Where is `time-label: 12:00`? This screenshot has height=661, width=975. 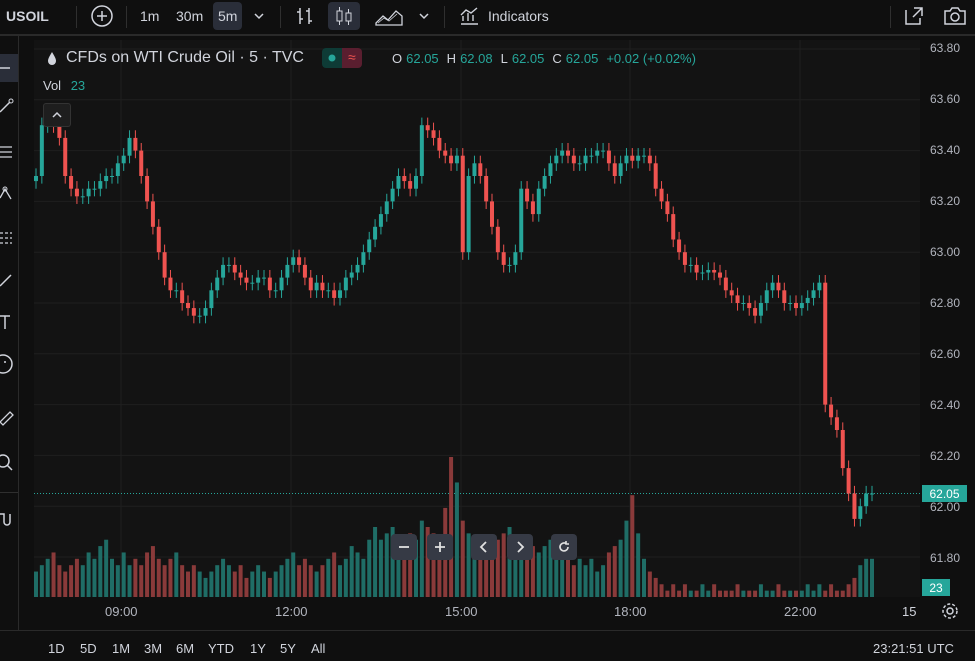 time-label: 12:00 is located at coordinates (291, 611).